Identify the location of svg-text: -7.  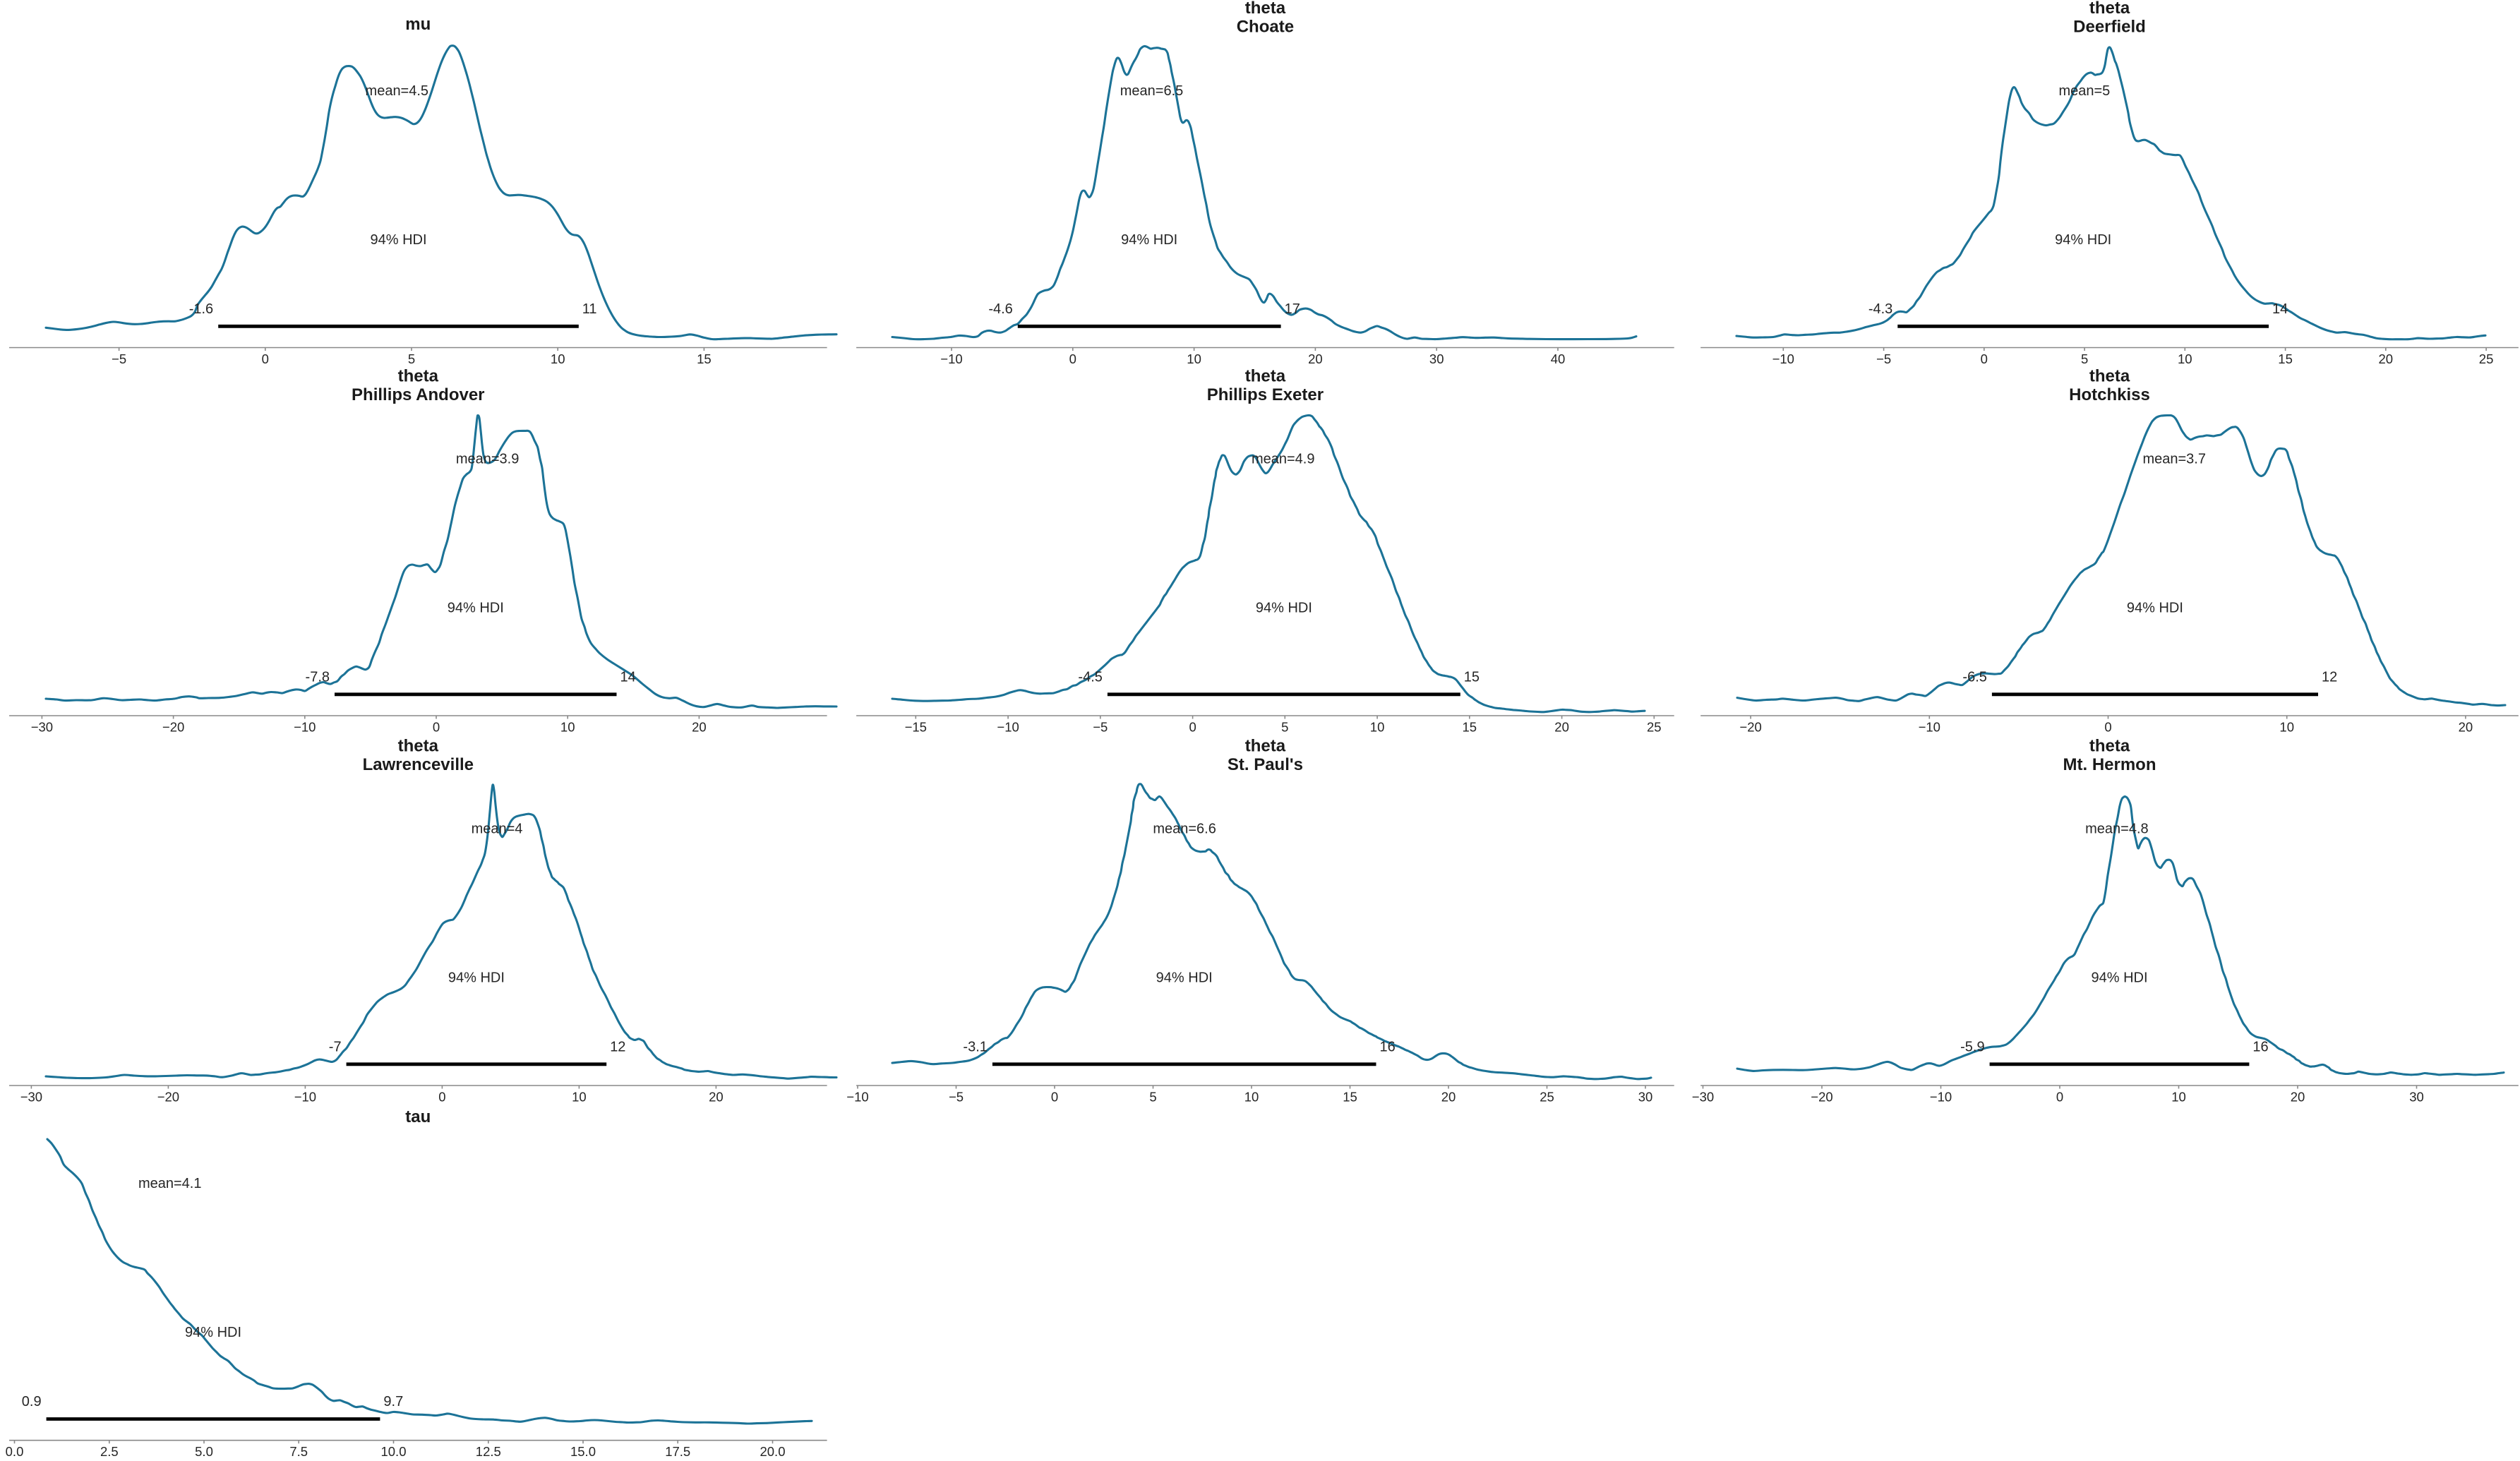
(336, 1047).